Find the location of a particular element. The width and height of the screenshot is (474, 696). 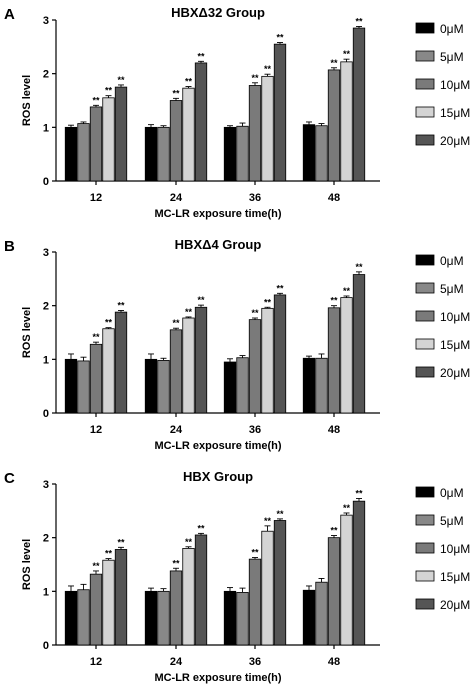

y-tick-label: 1 is located at coordinates (46, 592).